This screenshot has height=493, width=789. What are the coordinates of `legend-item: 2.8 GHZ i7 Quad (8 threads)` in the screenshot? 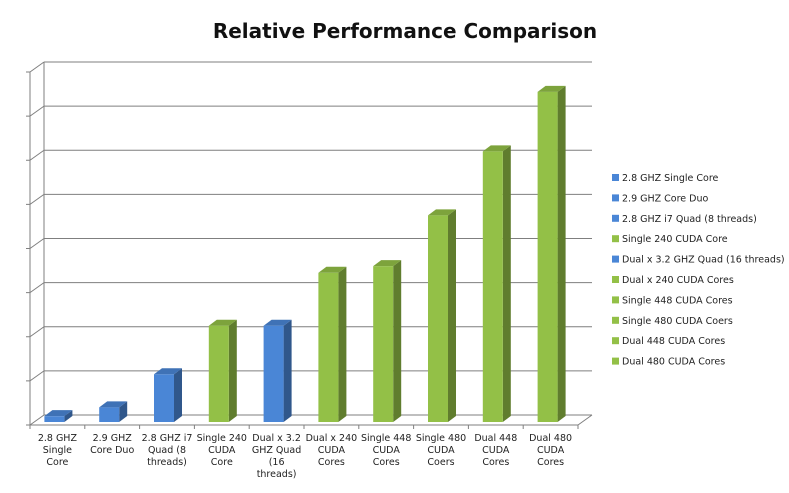 It's located at (684, 219).